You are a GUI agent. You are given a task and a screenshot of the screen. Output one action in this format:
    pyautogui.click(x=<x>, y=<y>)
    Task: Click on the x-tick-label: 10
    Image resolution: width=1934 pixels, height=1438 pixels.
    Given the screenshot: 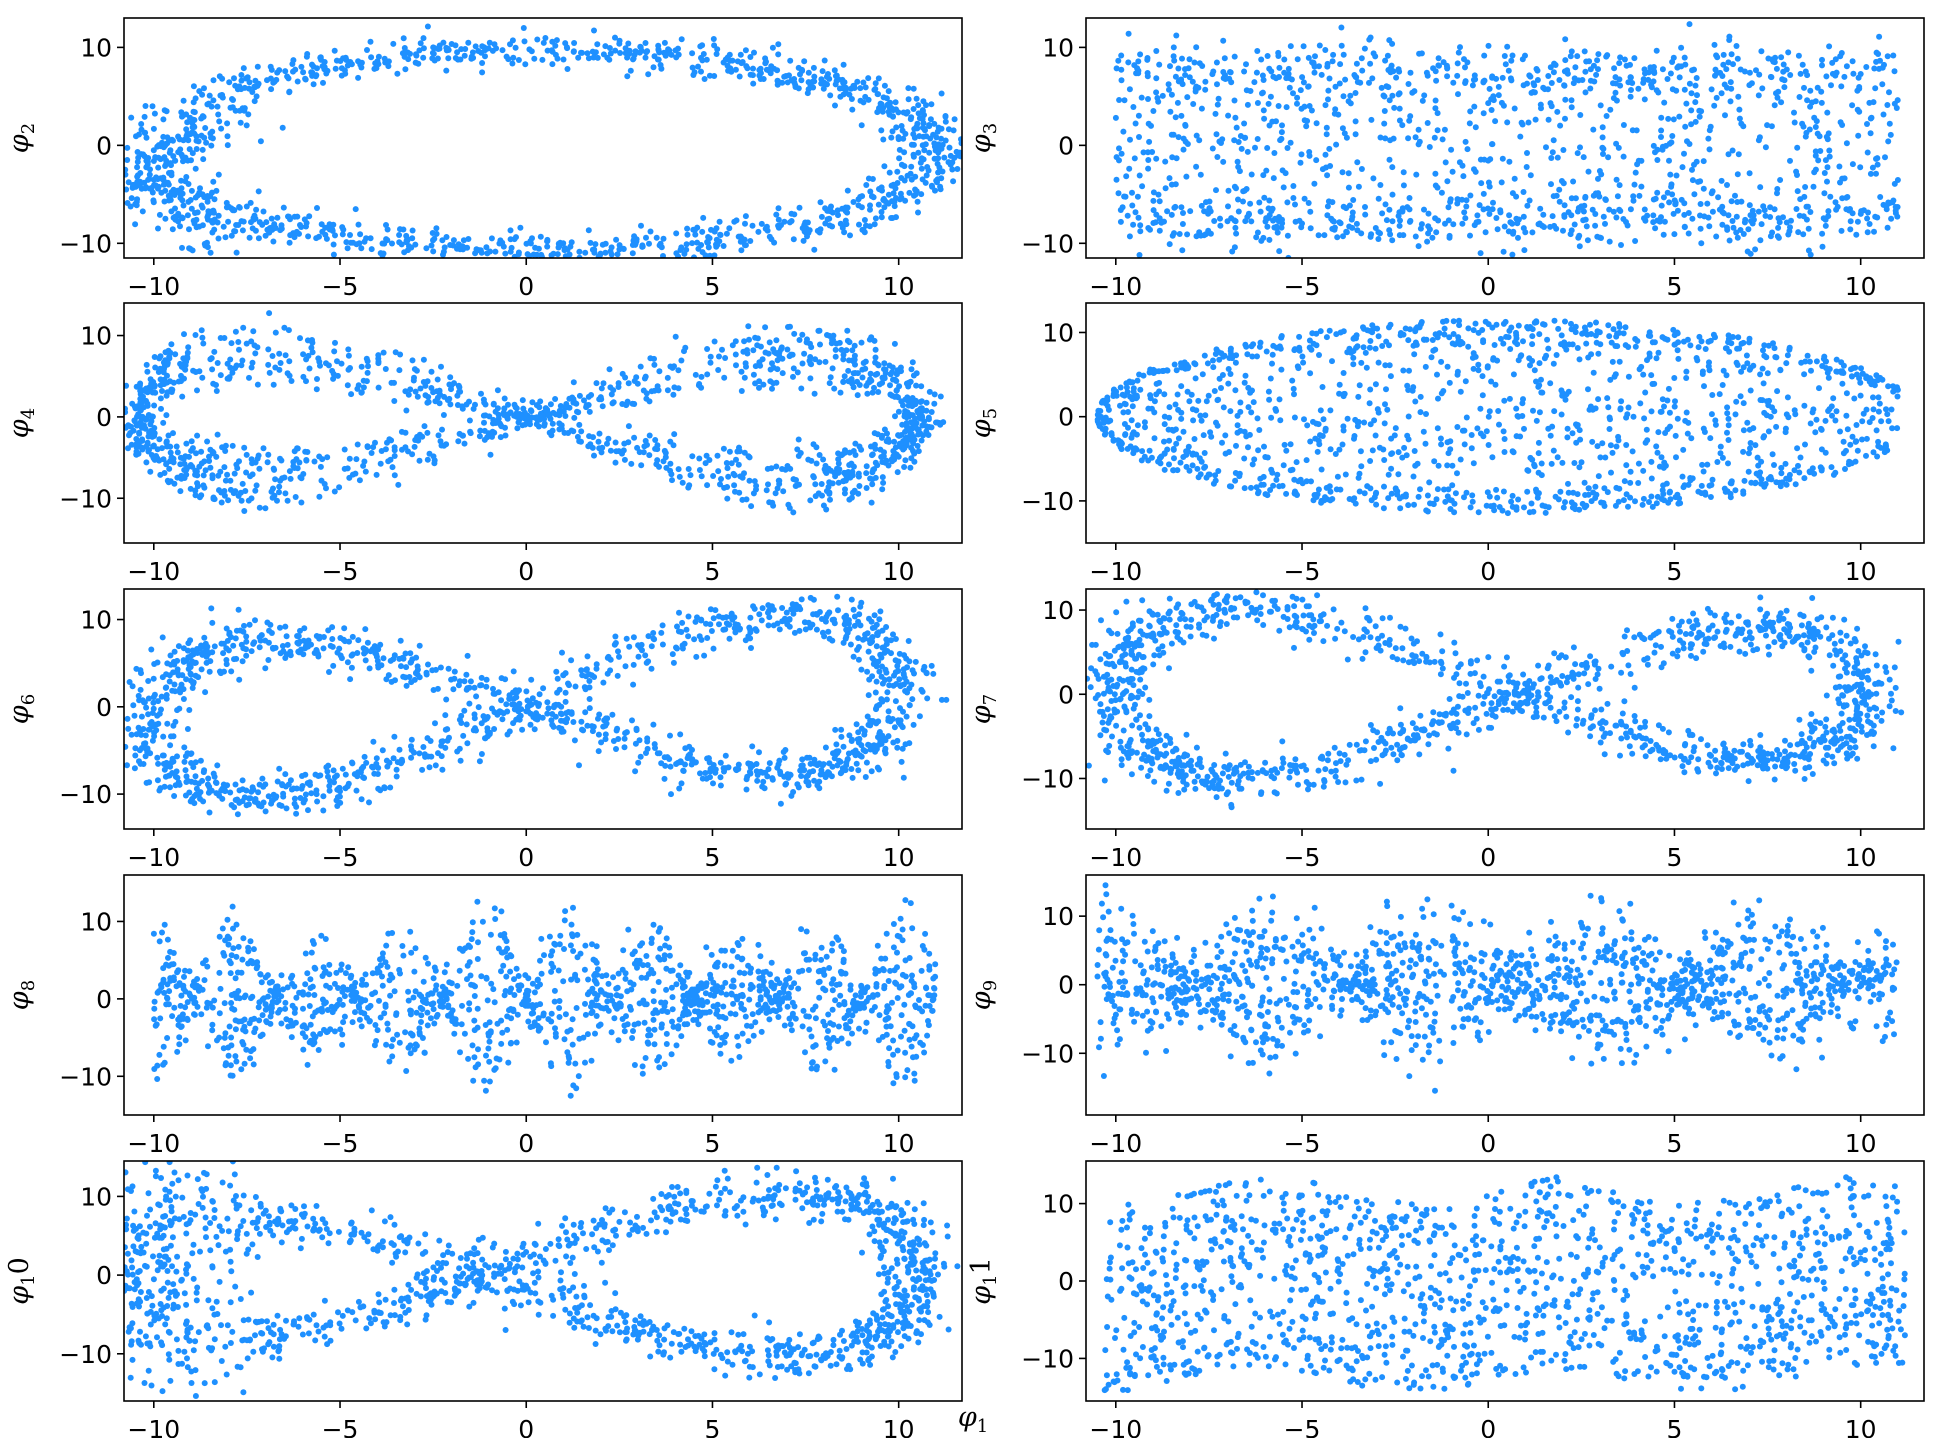 What is the action you would take?
    pyautogui.click(x=899, y=286)
    